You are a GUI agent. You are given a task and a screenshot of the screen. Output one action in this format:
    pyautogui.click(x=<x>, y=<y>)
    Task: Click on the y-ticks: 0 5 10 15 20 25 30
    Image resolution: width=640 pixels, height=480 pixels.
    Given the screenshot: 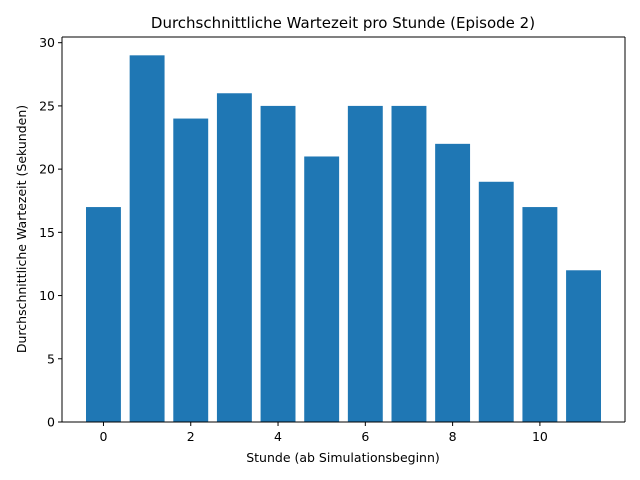 What is the action you would take?
    pyautogui.click(x=50, y=232)
    